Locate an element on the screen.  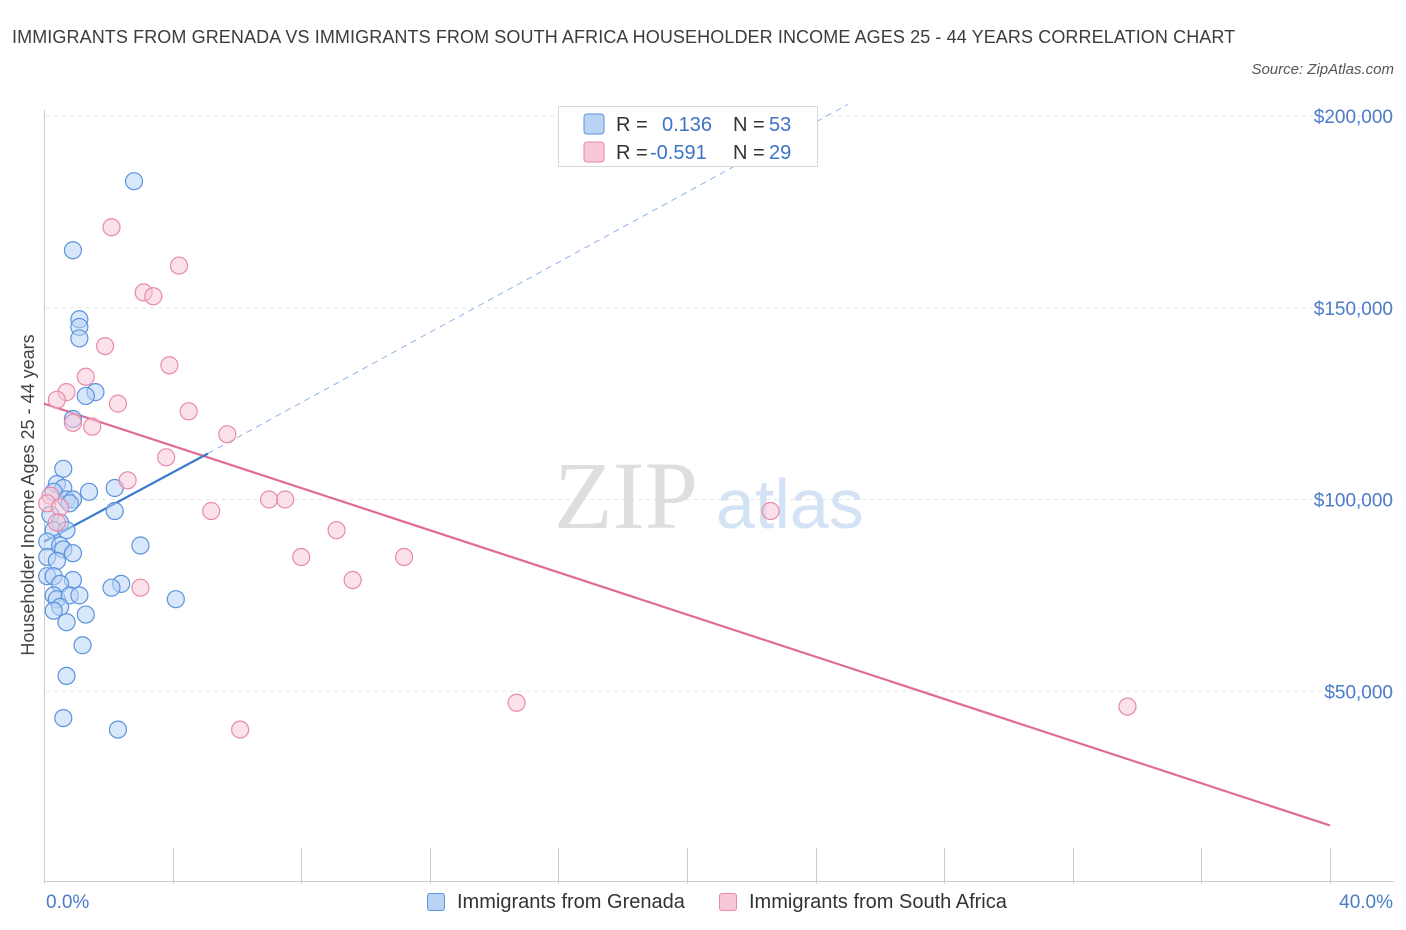
y-tick-label-0: $200,000 is located at coordinates (1353, 117).